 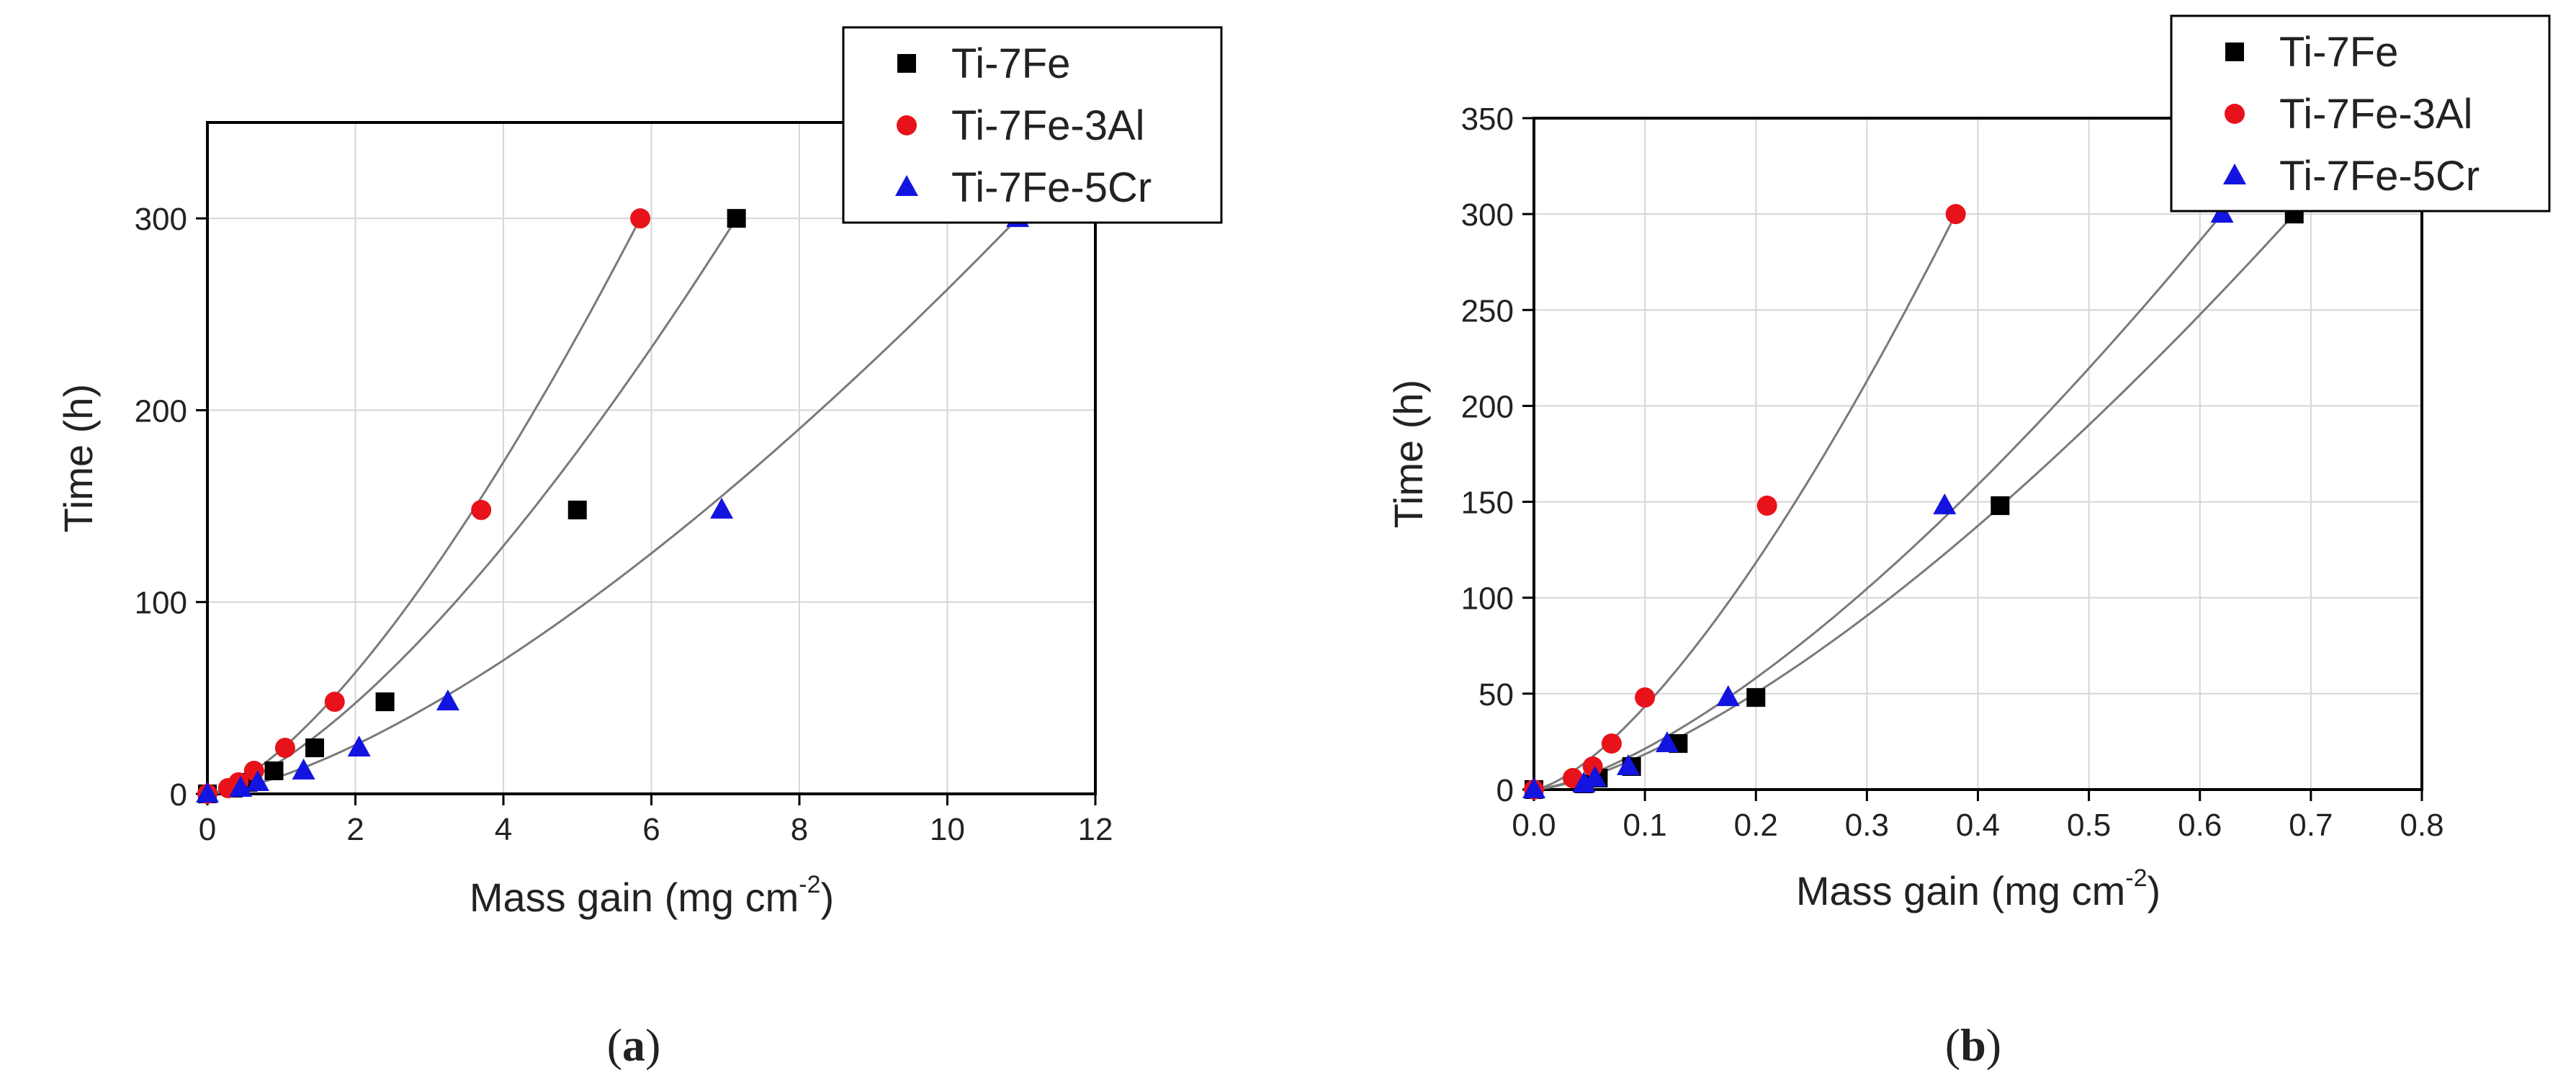 What do you see at coordinates (906, 64) in the screenshot?
I see `panel-a-legend-marker-ti-7fe` at bounding box center [906, 64].